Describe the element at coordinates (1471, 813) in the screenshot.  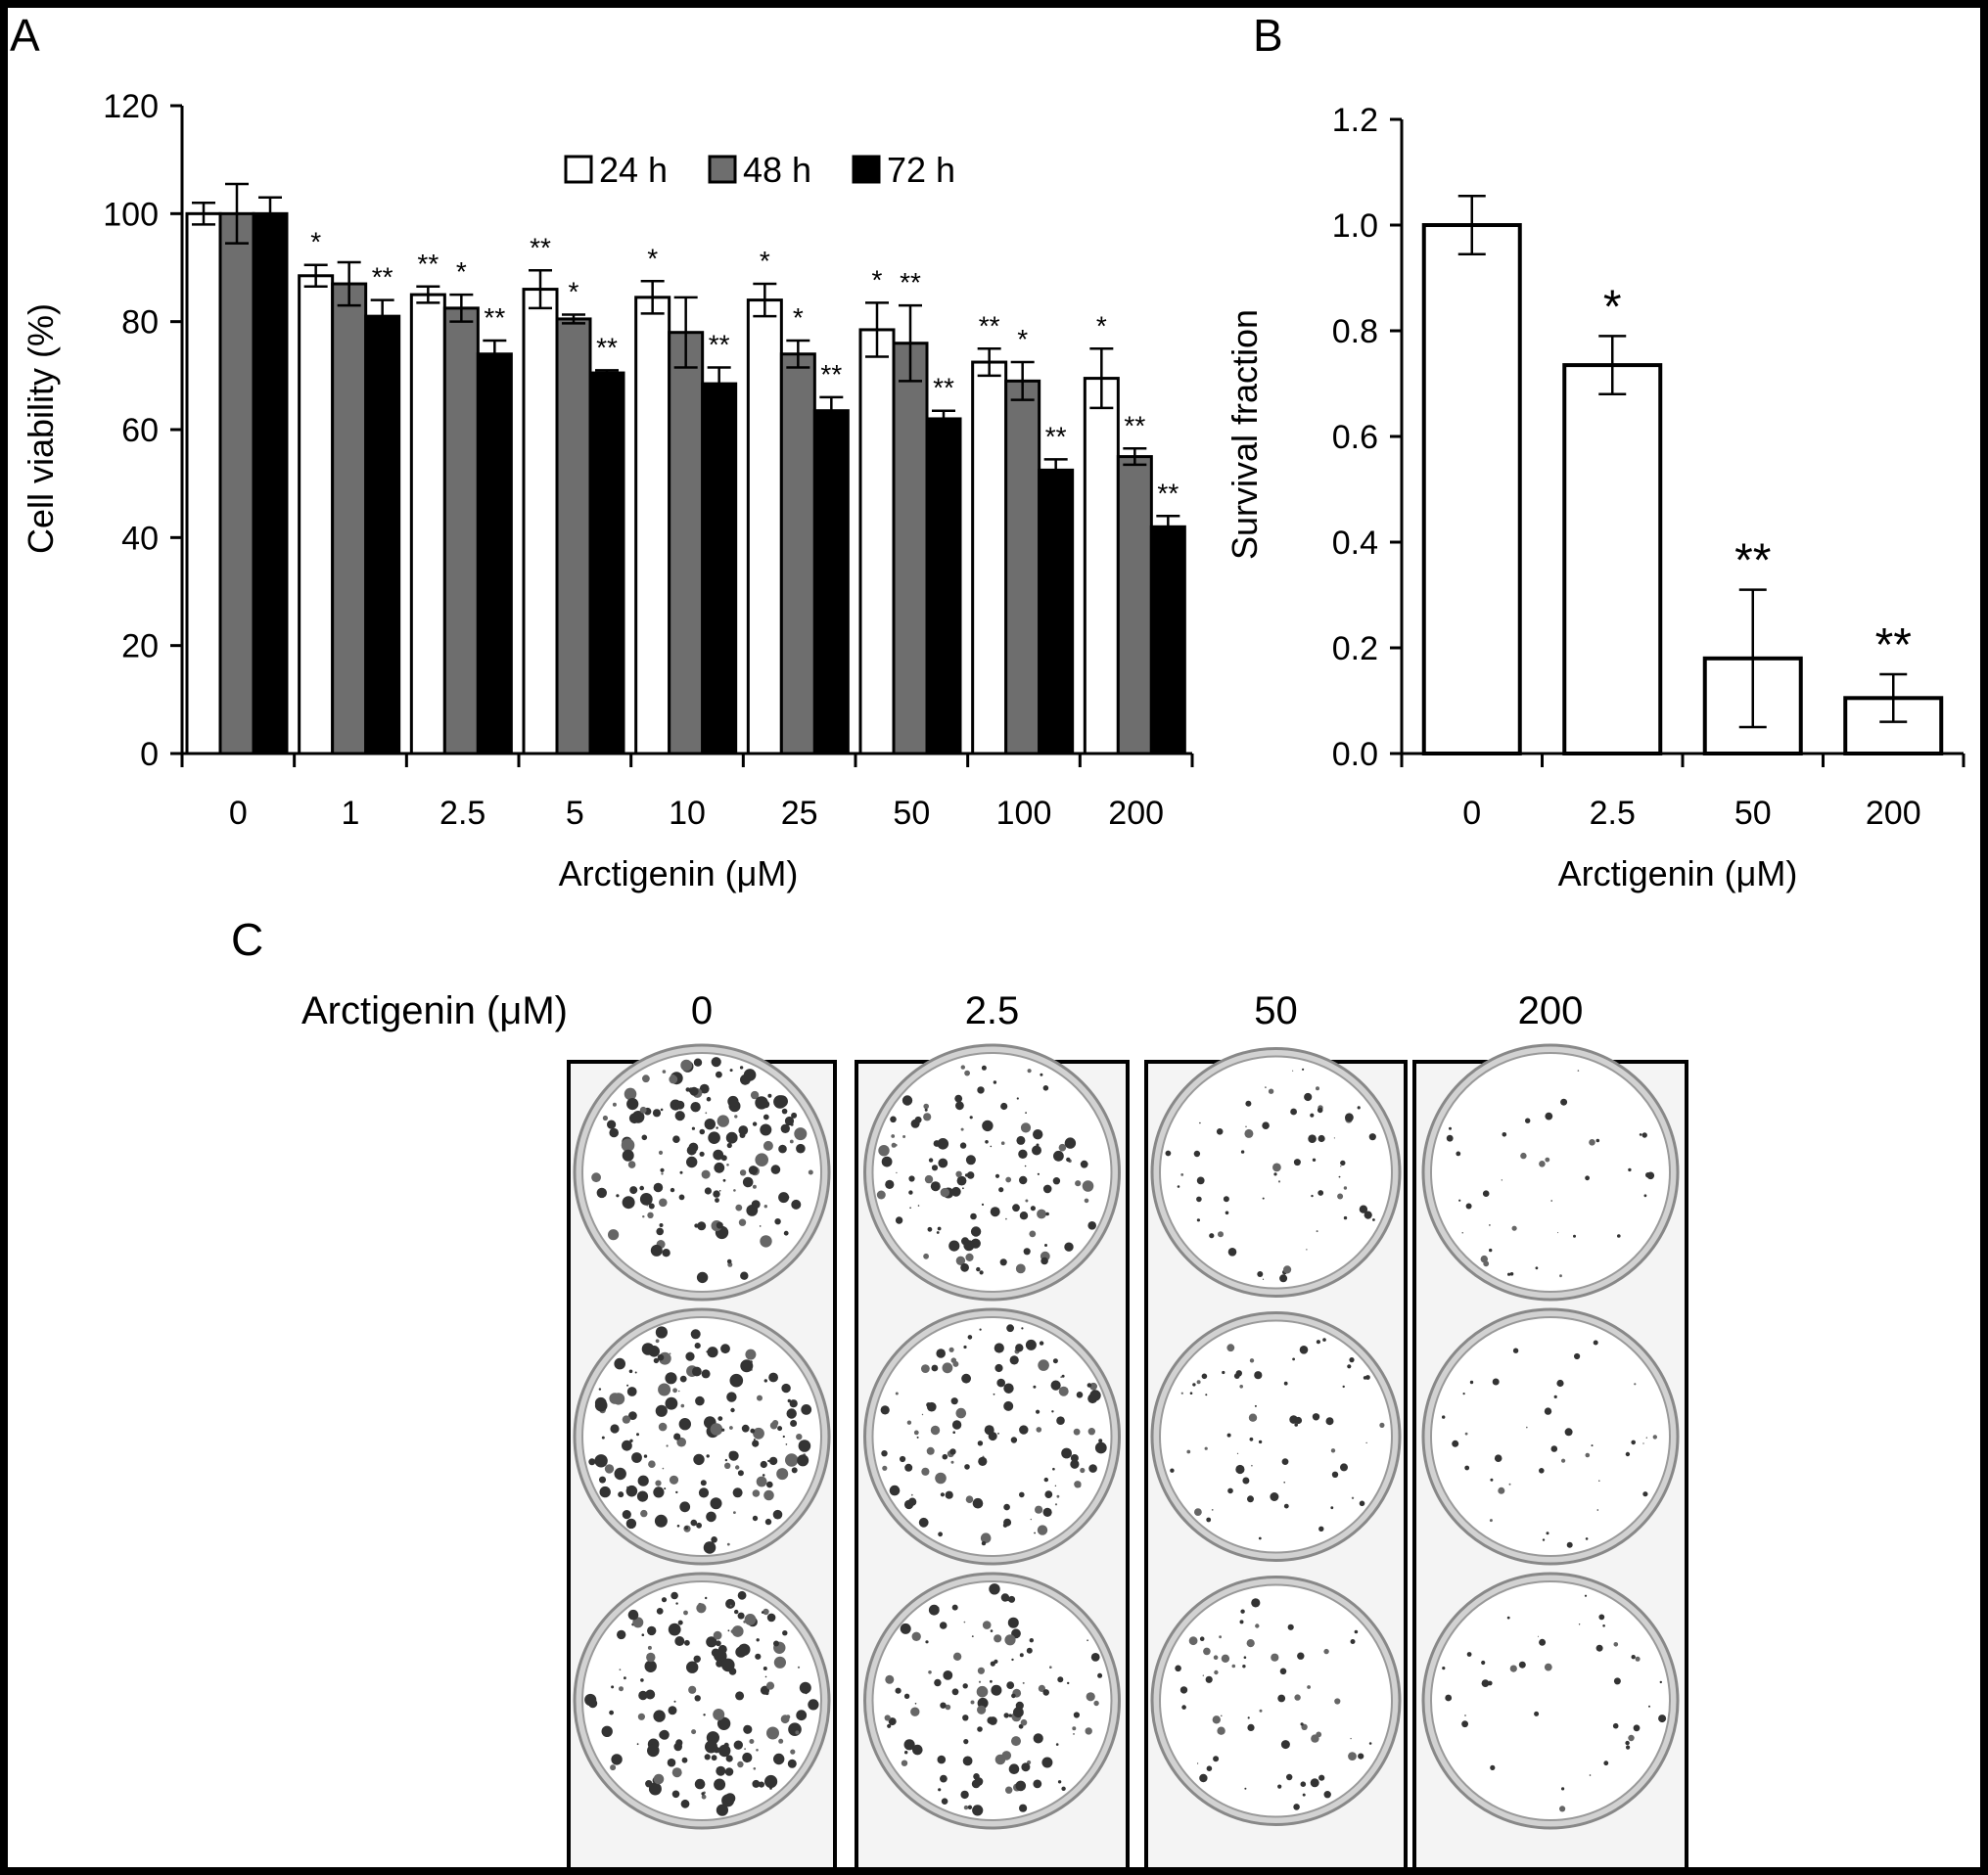
I see `x-tick-label-b: 0` at that location.